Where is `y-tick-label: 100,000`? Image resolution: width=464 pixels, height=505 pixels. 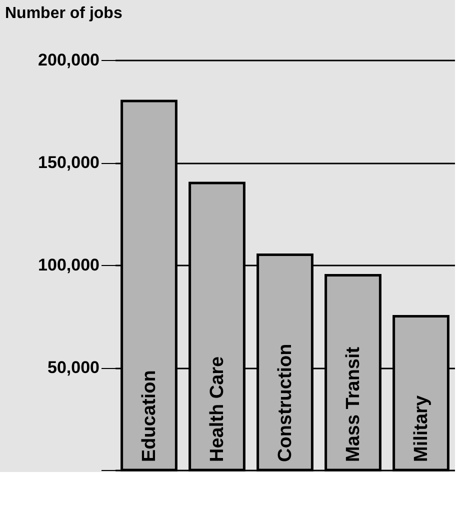 y-tick-label: 100,000 is located at coordinates (69, 265).